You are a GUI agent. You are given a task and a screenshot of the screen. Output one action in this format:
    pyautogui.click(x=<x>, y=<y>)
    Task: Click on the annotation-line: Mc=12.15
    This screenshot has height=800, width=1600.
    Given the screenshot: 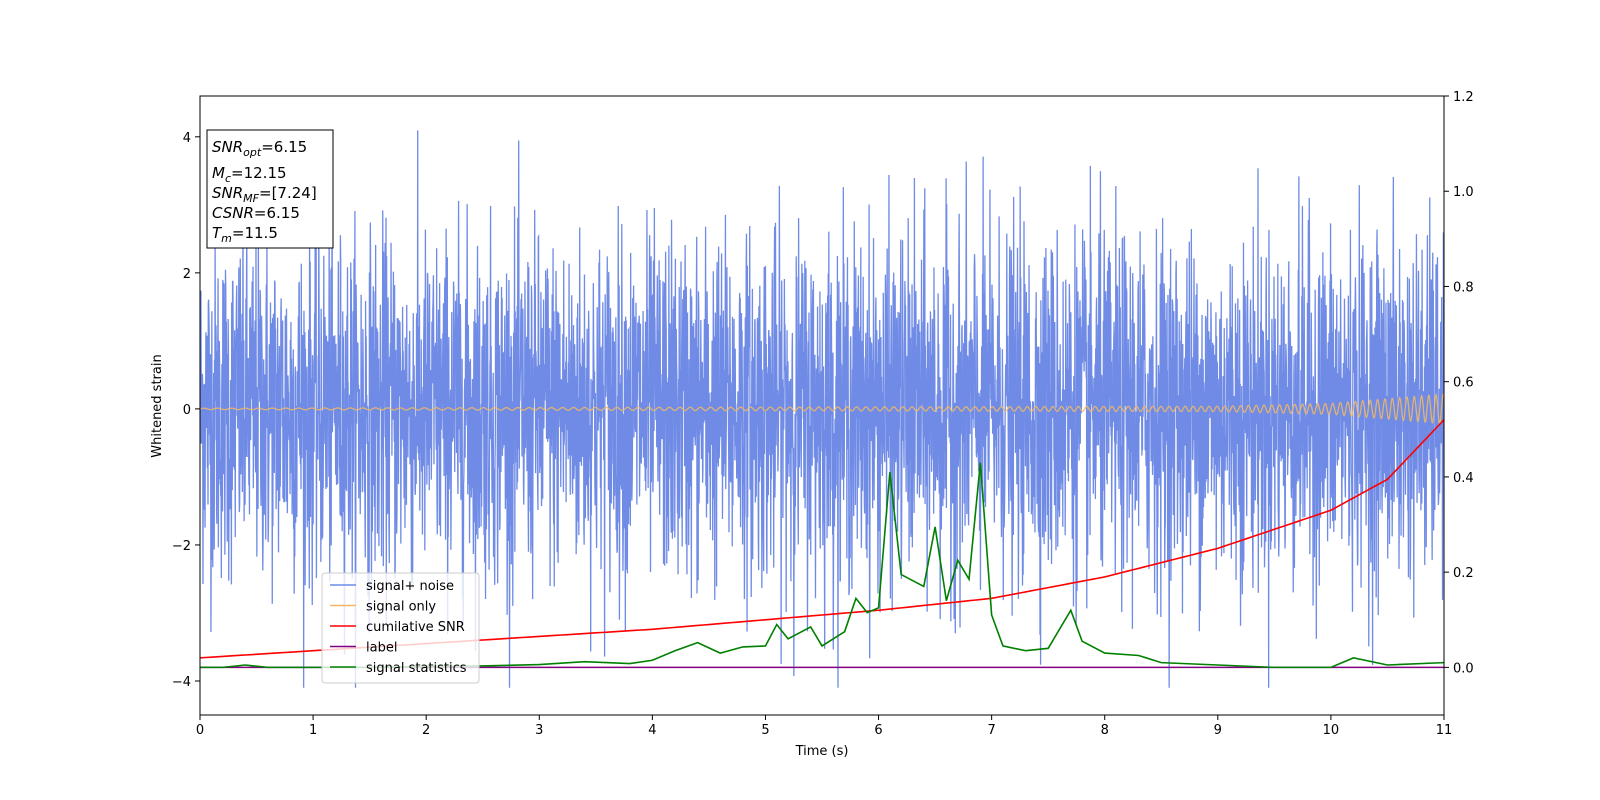 What is the action you would take?
    pyautogui.click(x=249, y=174)
    